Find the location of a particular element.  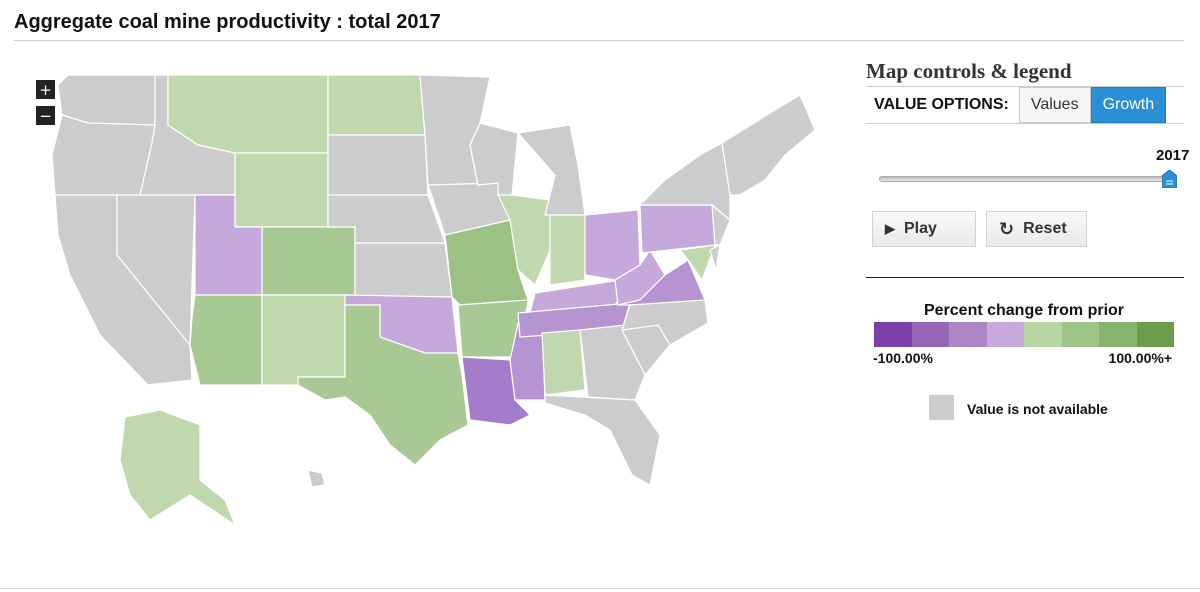

reset-label: Reset is located at coordinates (1045, 228).